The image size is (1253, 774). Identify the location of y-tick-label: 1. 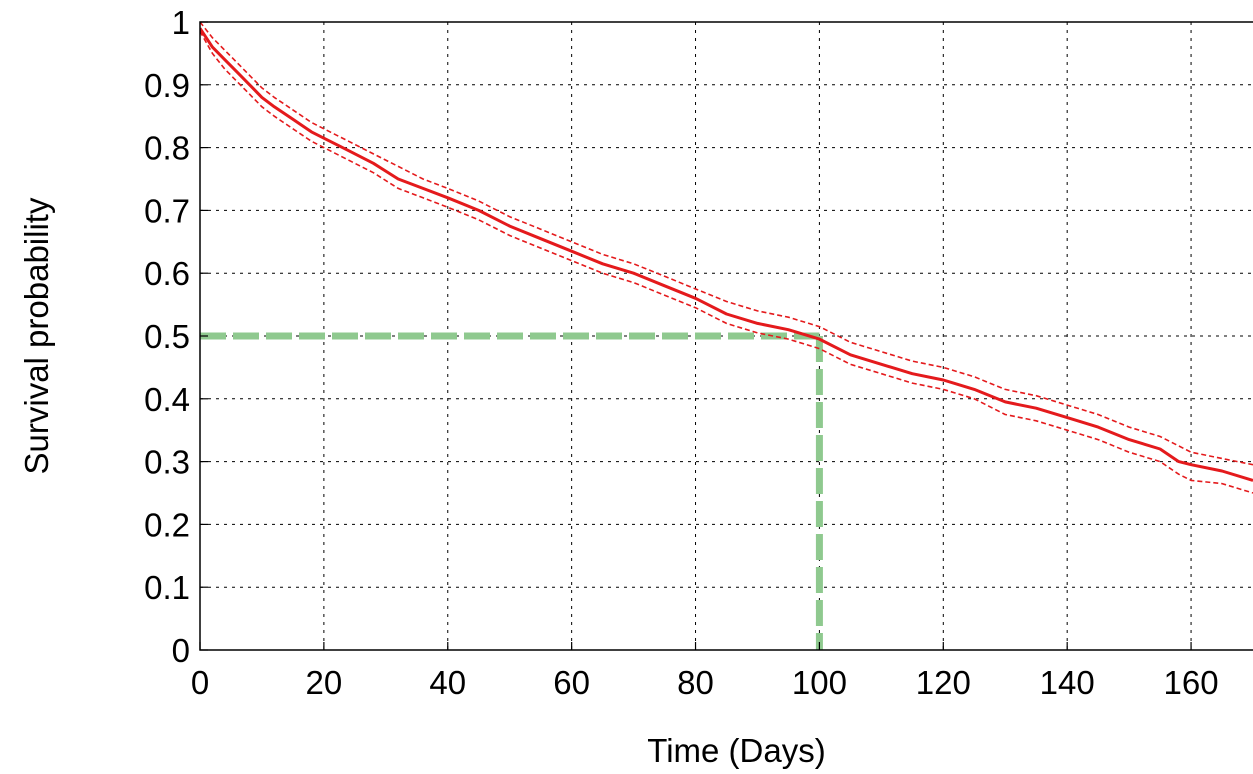
(181, 22).